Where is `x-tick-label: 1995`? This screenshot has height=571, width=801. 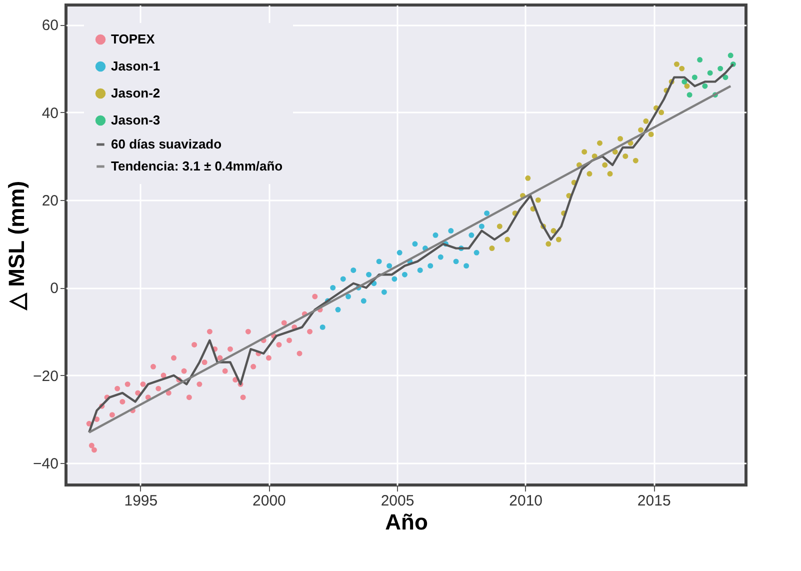
x-tick-label: 1995 is located at coordinates (141, 501).